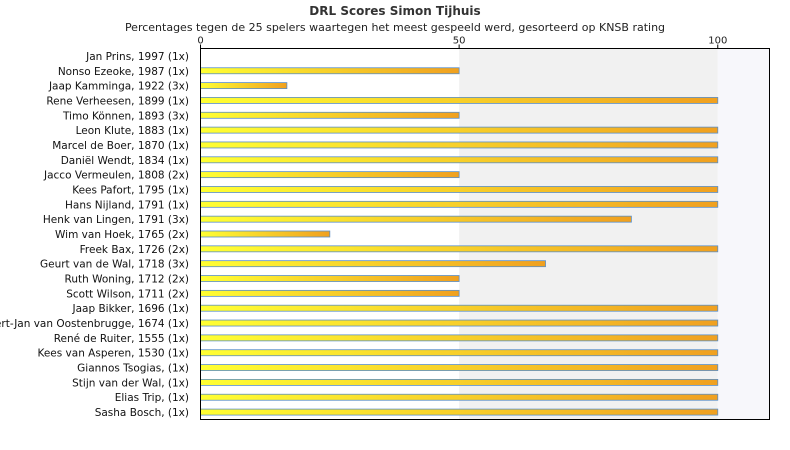  Describe the element at coordinates (122, 235) in the screenshot. I see `category-label: Wim van Hoek, 1765 (2x)` at that location.